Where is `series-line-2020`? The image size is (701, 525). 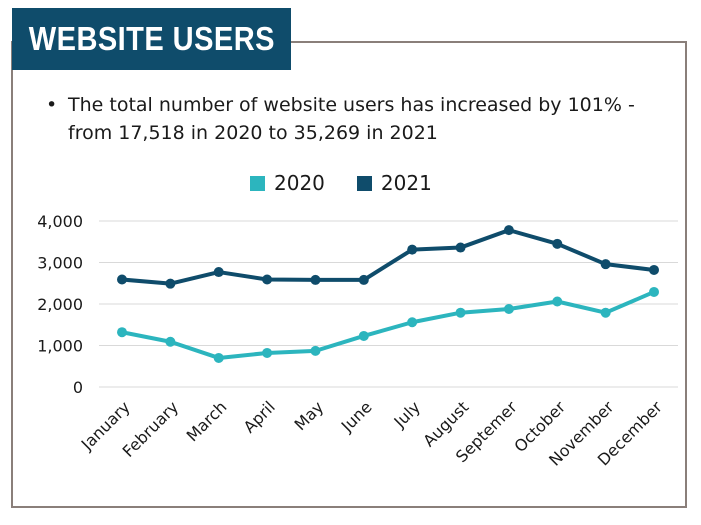
series-line-2020 is located at coordinates (388, 324).